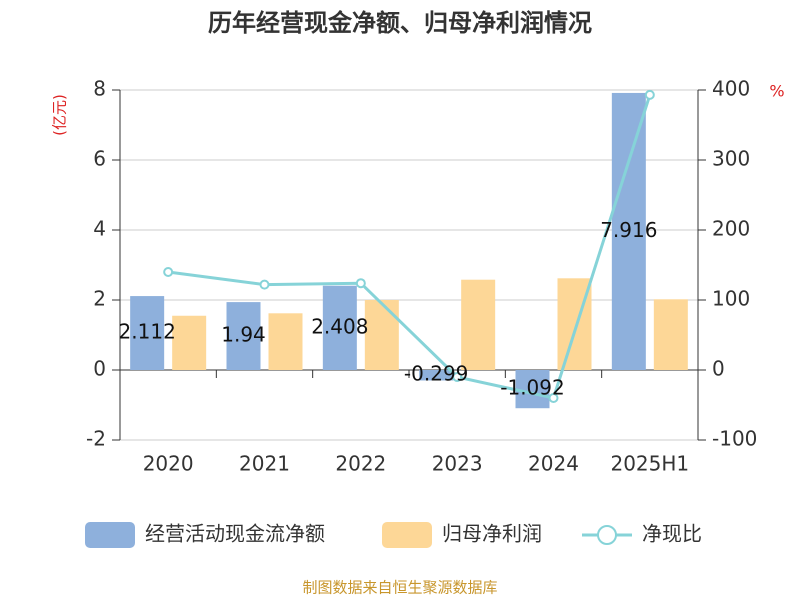  What do you see at coordinates (731, 299) in the screenshot?
I see `y2-tick-label: 100` at bounding box center [731, 299].